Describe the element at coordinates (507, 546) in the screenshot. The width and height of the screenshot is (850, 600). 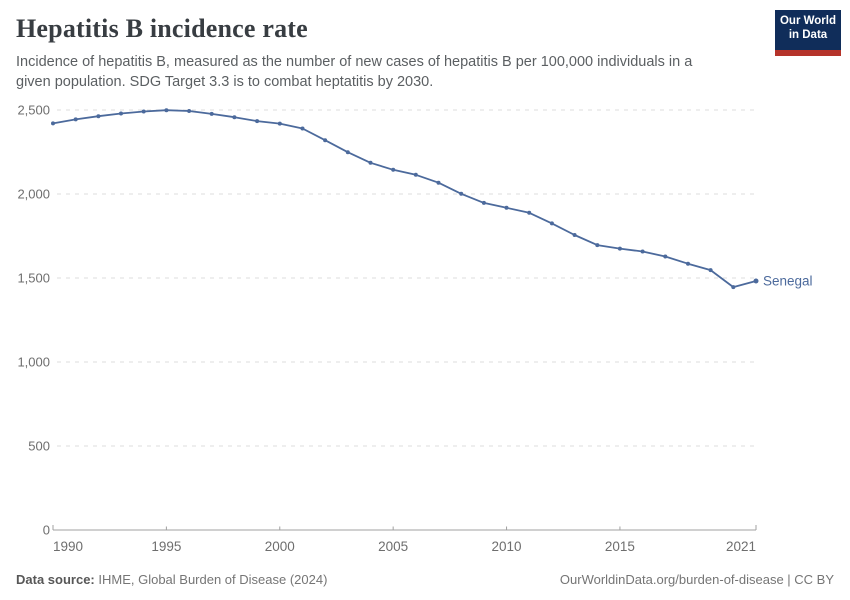
I see `x-tick-label: 2010` at that location.